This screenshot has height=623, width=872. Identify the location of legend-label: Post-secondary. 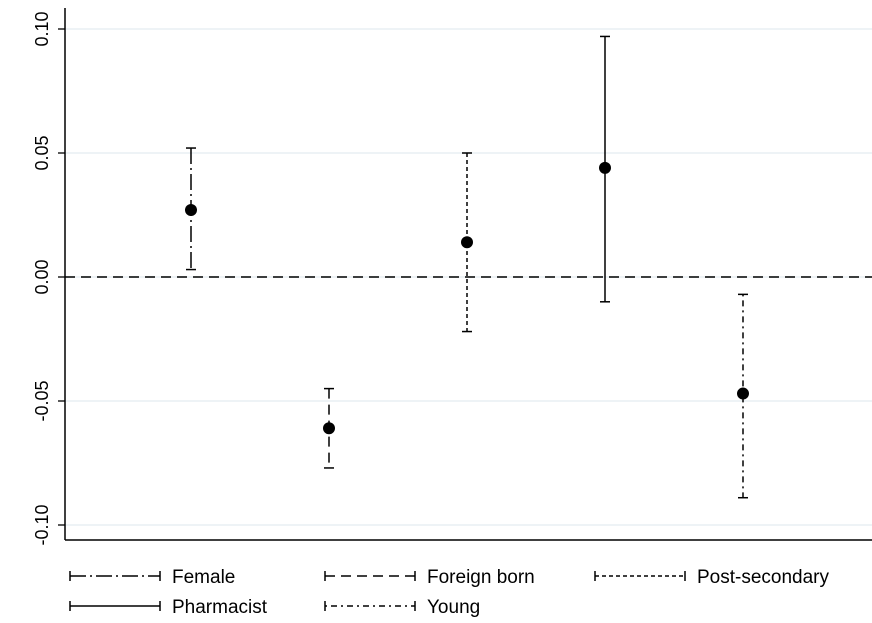
(763, 577).